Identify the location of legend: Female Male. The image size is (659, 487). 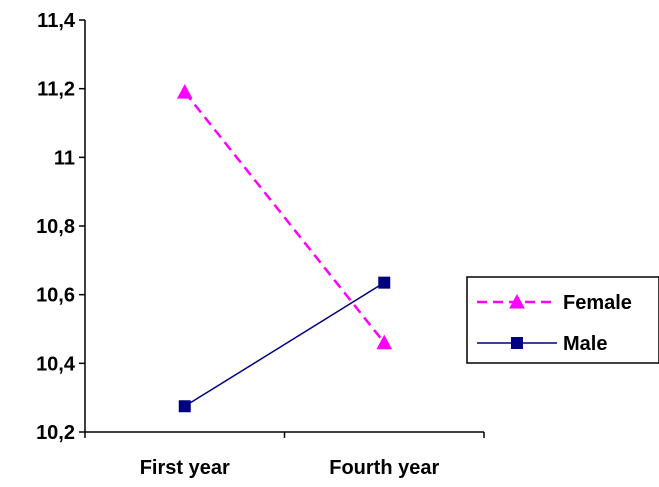
(562, 320).